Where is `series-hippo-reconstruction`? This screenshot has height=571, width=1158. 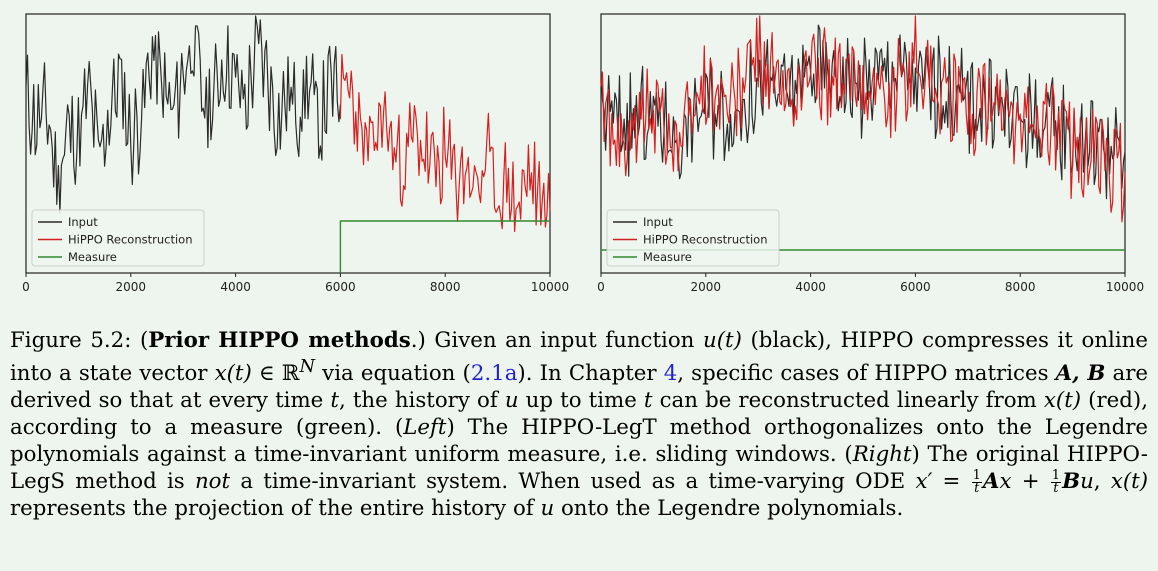 series-hippo-reconstruction is located at coordinates (445, 142).